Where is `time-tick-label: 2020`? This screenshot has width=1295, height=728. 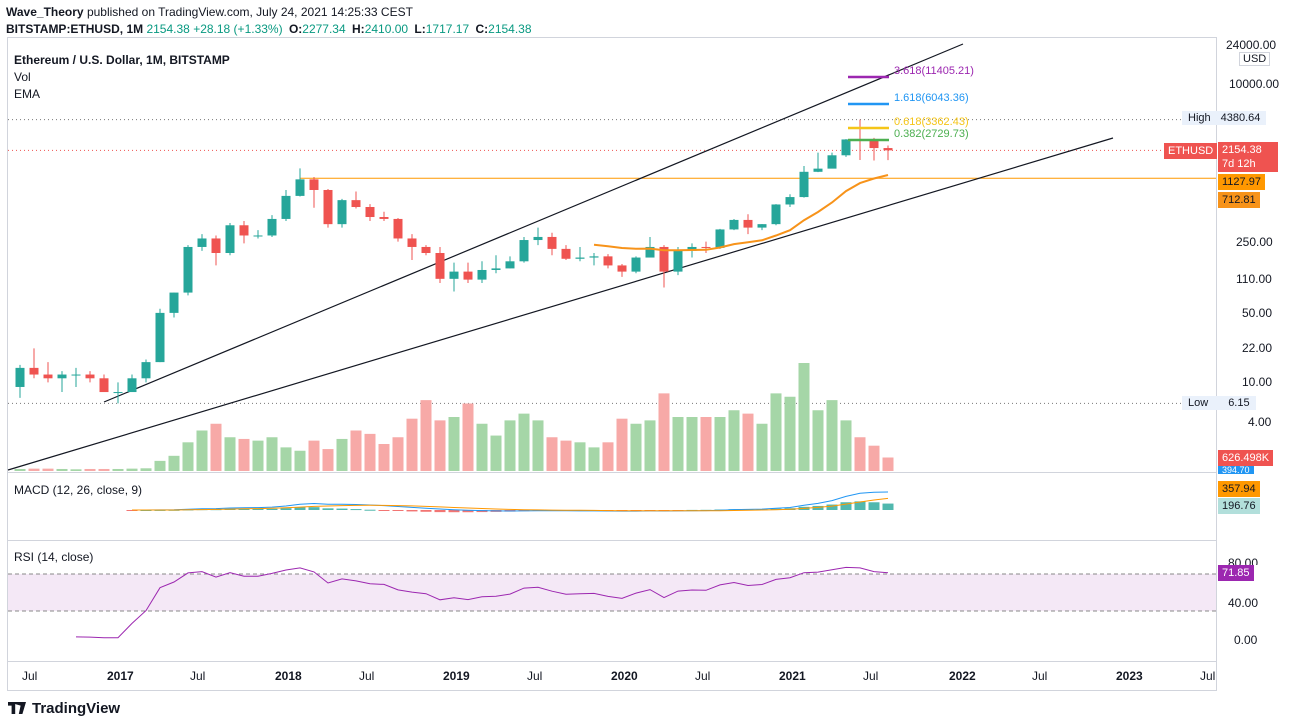
time-tick-label: 2020 is located at coordinates (624, 676).